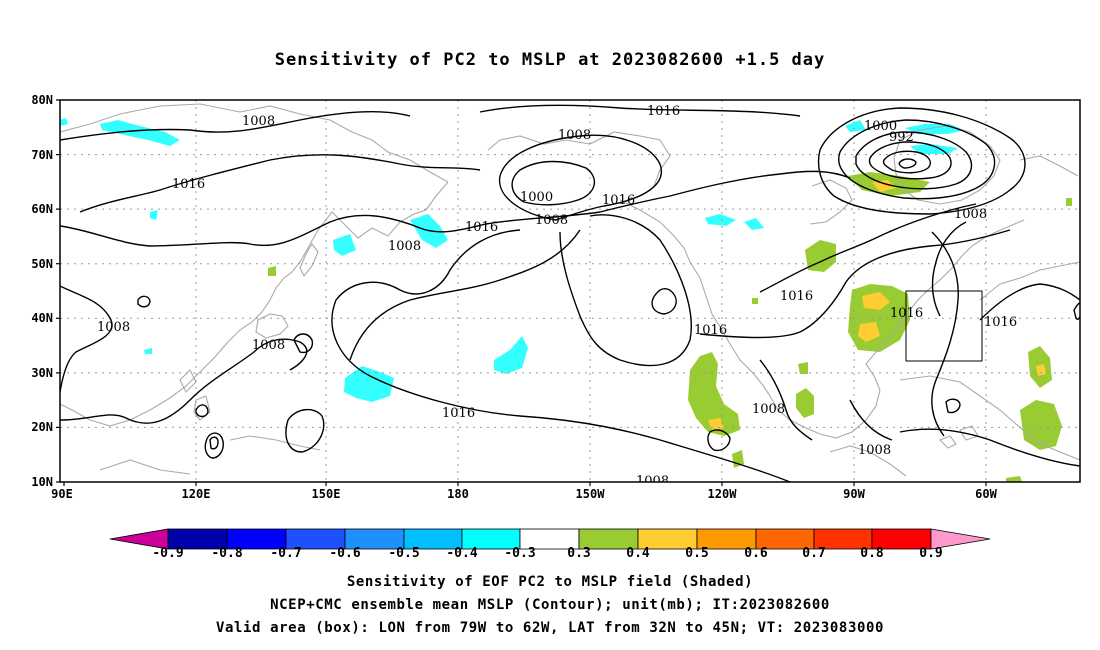 The image size is (1100, 650). Describe the element at coordinates (524, 491) in the screenshot. I see `longitude-axis: 90E 120E 150E 180 150W 120W 90W 60W` at that location.